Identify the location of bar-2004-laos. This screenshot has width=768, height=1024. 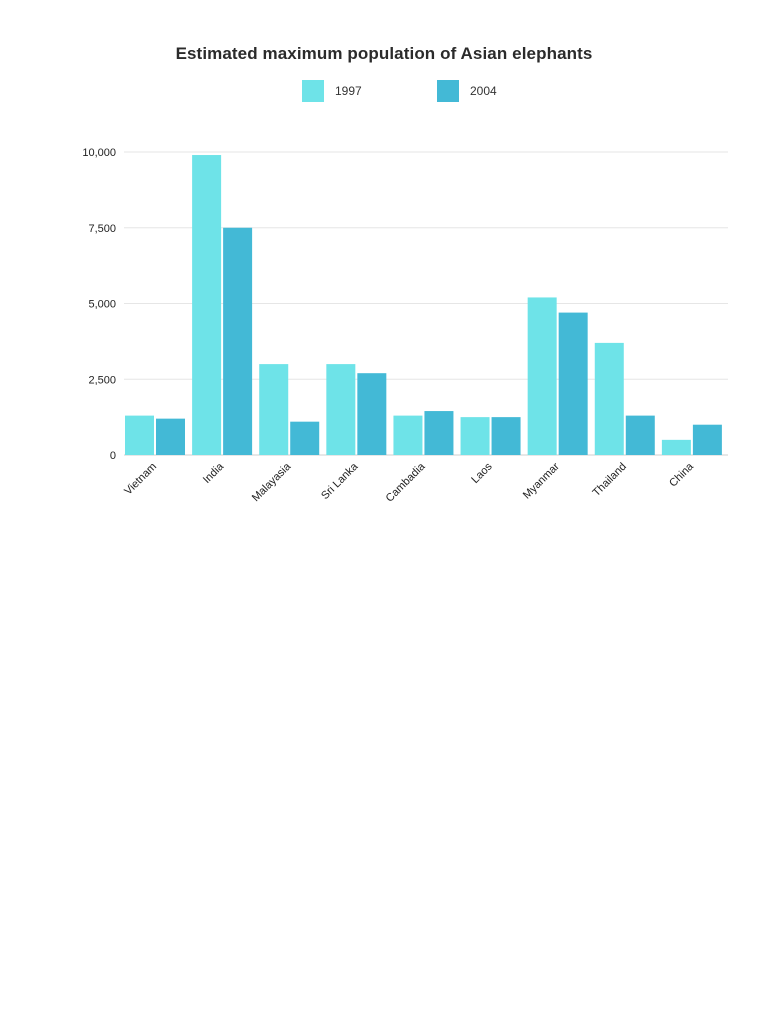
(506, 436).